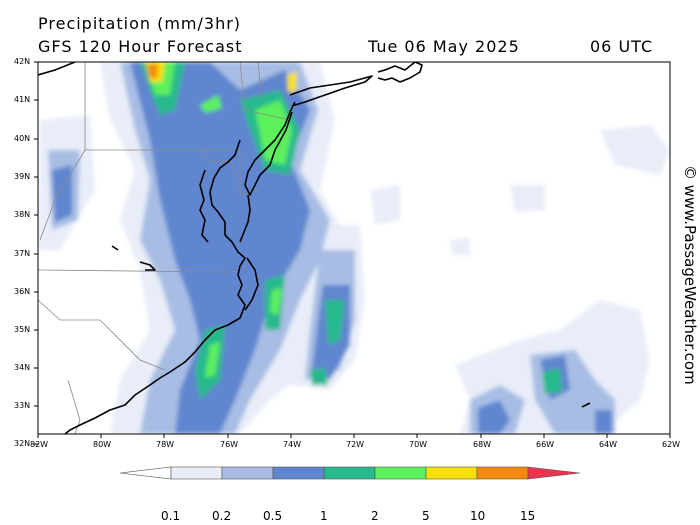 The height and width of the screenshot is (525, 700). Describe the element at coordinates (22, 214) in the screenshot. I see `lat-label-38n: 38N` at that location.